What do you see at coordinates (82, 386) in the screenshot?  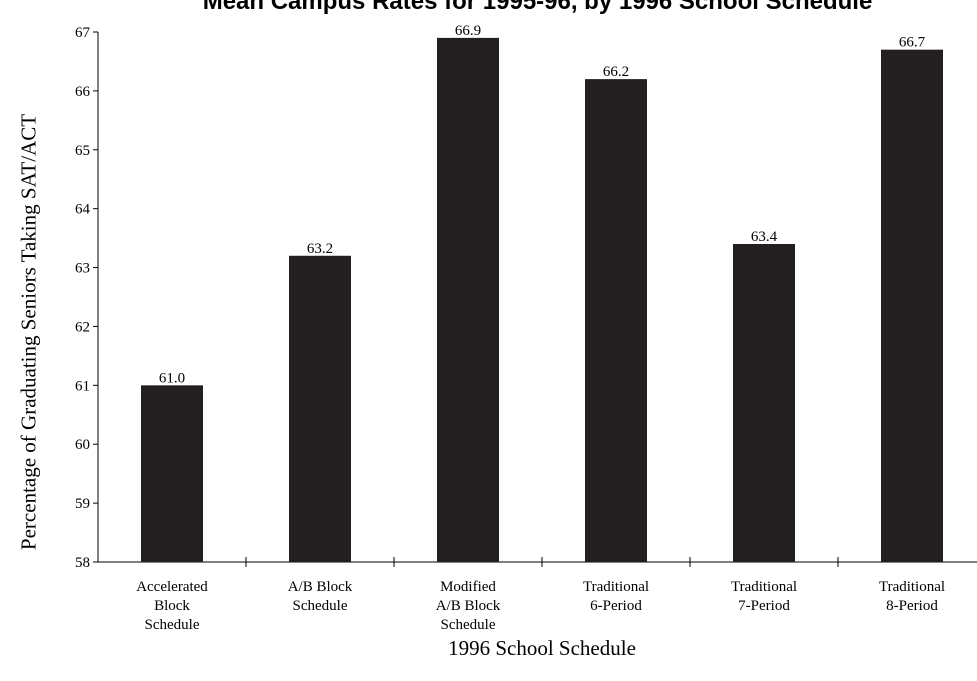 I see `y-tick-label: 61` at bounding box center [82, 386].